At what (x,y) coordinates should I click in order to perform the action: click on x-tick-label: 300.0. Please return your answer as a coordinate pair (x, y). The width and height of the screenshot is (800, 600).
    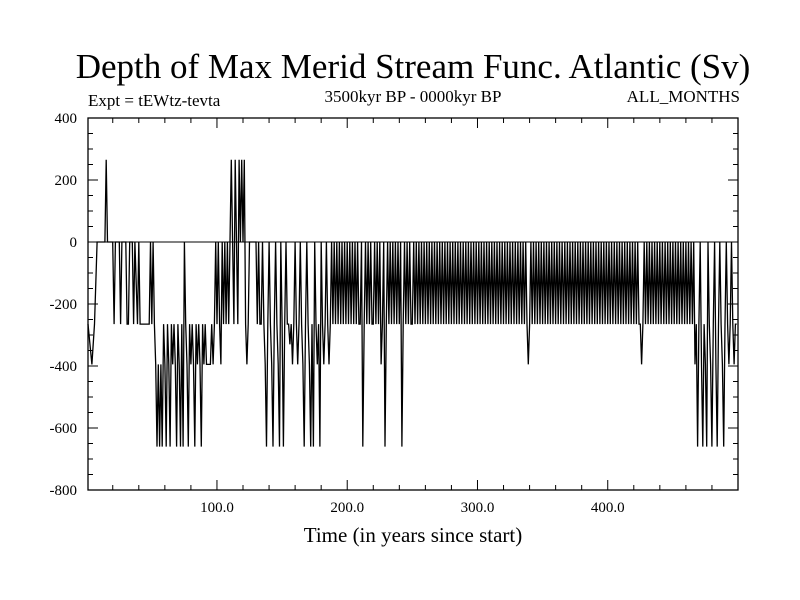
    Looking at the image, I should click on (478, 508).